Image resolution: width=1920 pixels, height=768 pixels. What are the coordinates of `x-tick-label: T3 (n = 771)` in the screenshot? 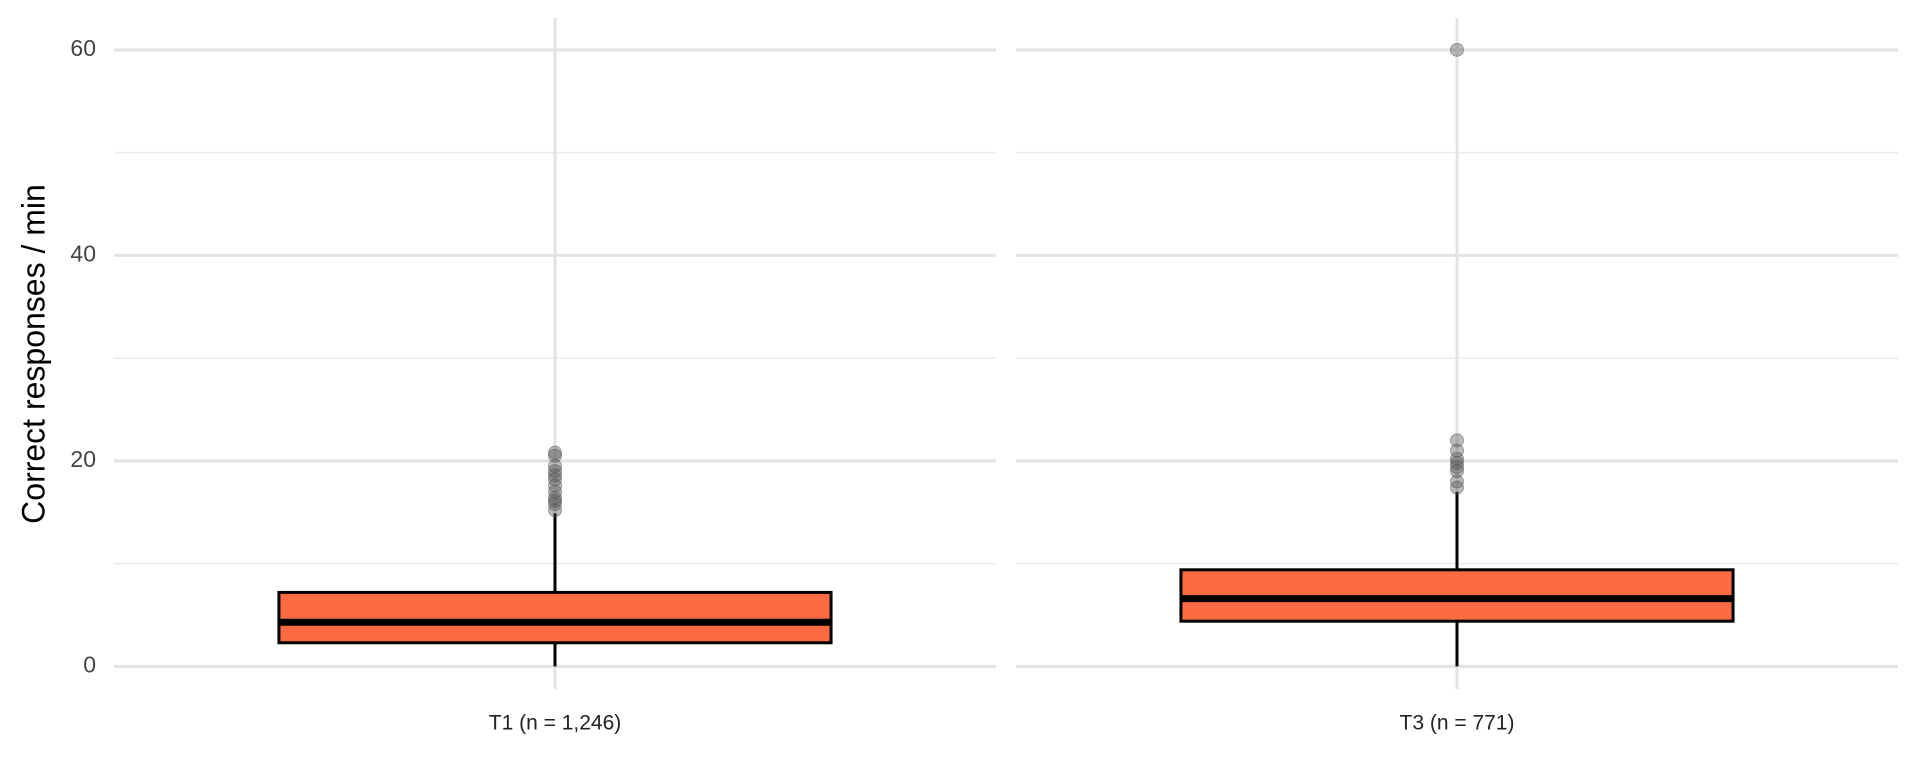 It's located at (1457, 723).